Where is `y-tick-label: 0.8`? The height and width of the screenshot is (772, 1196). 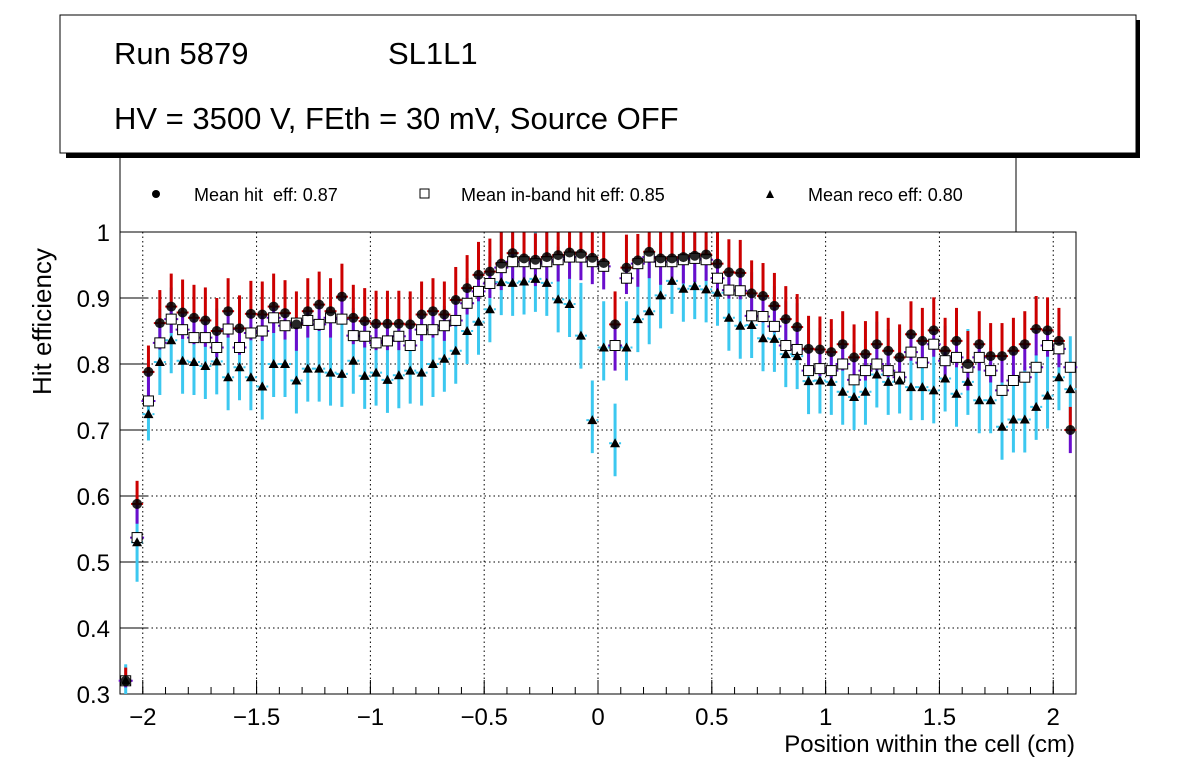
y-tick-label: 0.8 is located at coordinates (93, 365).